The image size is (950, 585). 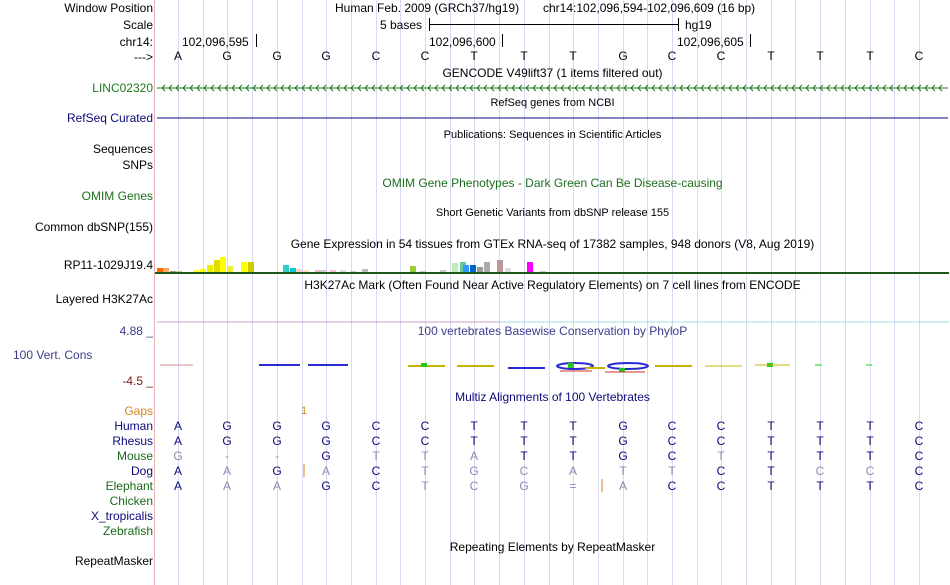 What do you see at coordinates (113, 561) in the screenshot?
I see `repeatmasker-label: RepeatMasker` at bounding box center [113, 561].